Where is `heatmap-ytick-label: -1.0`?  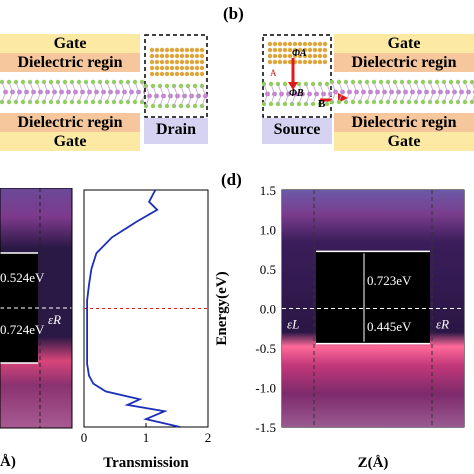 heatmap-ytick-label: -1.0 is located at coordinates (265, 388).